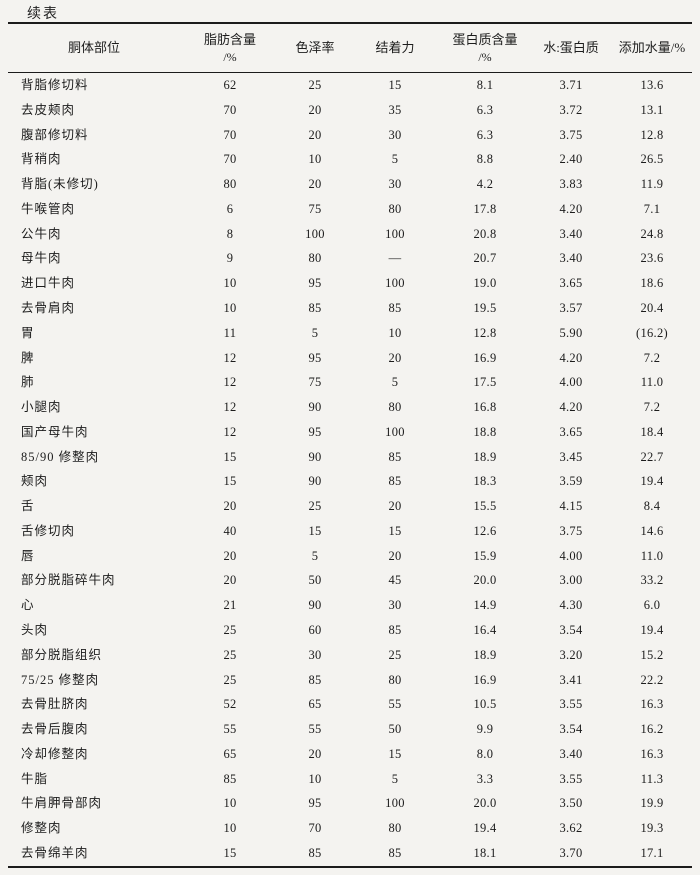 The image size is (700, 875). Describe the element at coordinates (230, 530) in the screenshot. I see `cell-fat-content: 40` at that location.